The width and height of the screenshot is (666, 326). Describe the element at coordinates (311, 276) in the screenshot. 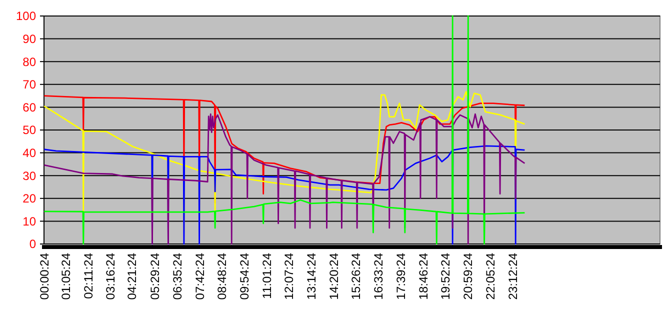

I see `x-tick-label: 13:14:24` at that location.